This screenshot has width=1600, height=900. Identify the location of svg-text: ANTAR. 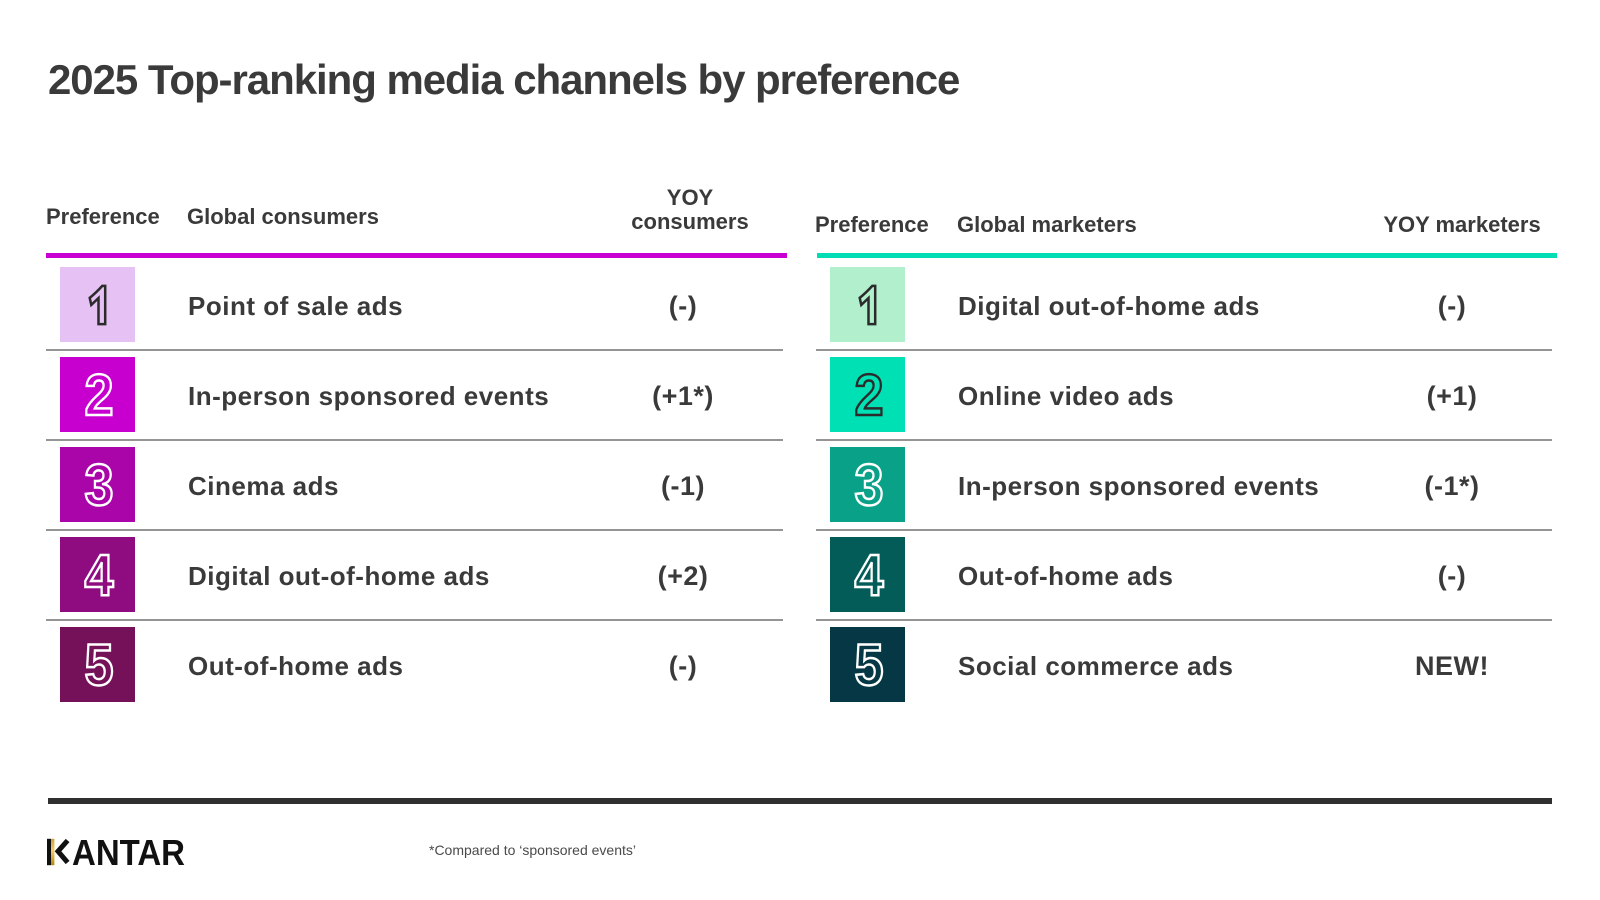
(128, 851).